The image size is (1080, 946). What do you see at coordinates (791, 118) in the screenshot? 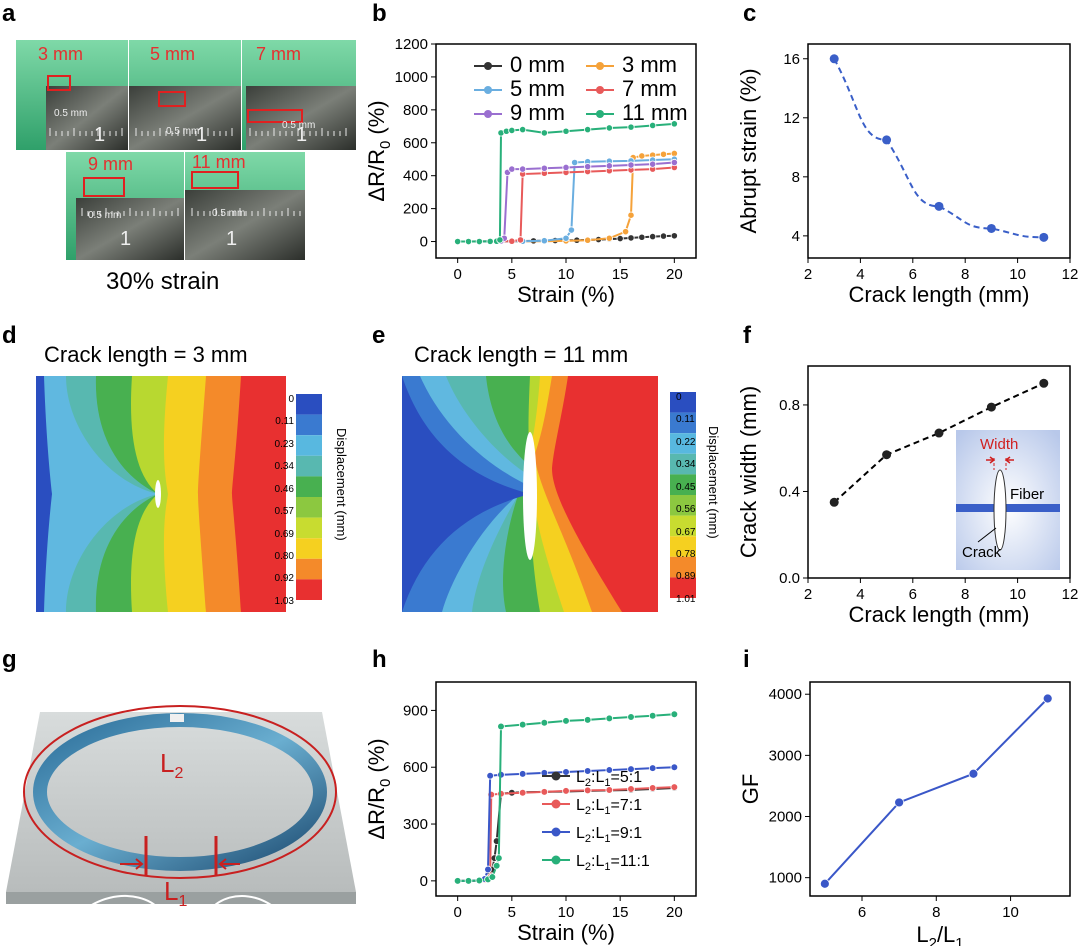
I see `y-tick-label: 12` at bounding box center [791, 118].